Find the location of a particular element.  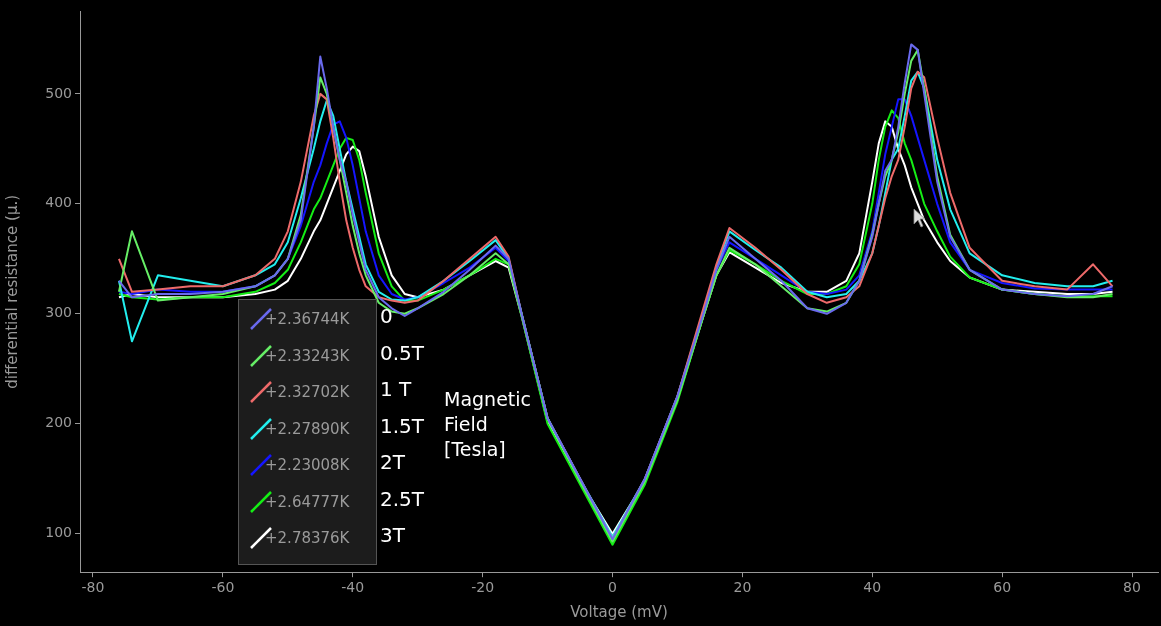

y-tick-label: 400 is located at coordinates (58, 202).